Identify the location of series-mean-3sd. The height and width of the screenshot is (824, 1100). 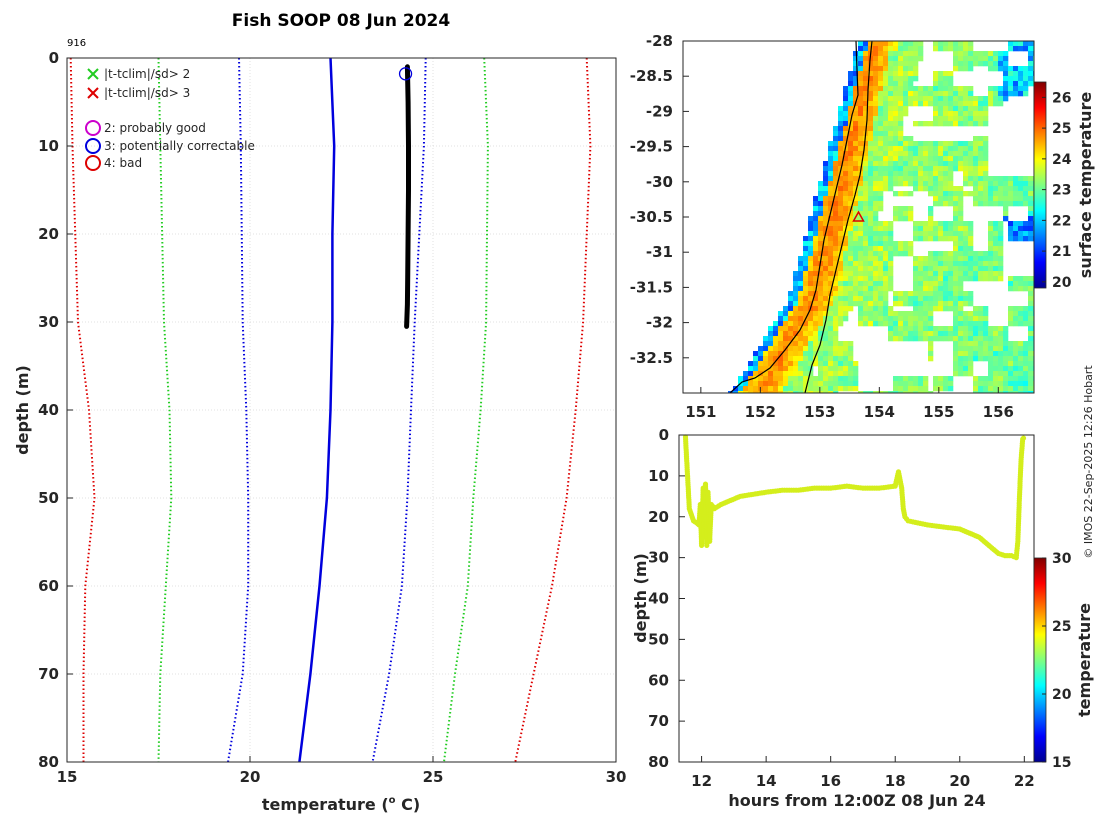
(553, 410).